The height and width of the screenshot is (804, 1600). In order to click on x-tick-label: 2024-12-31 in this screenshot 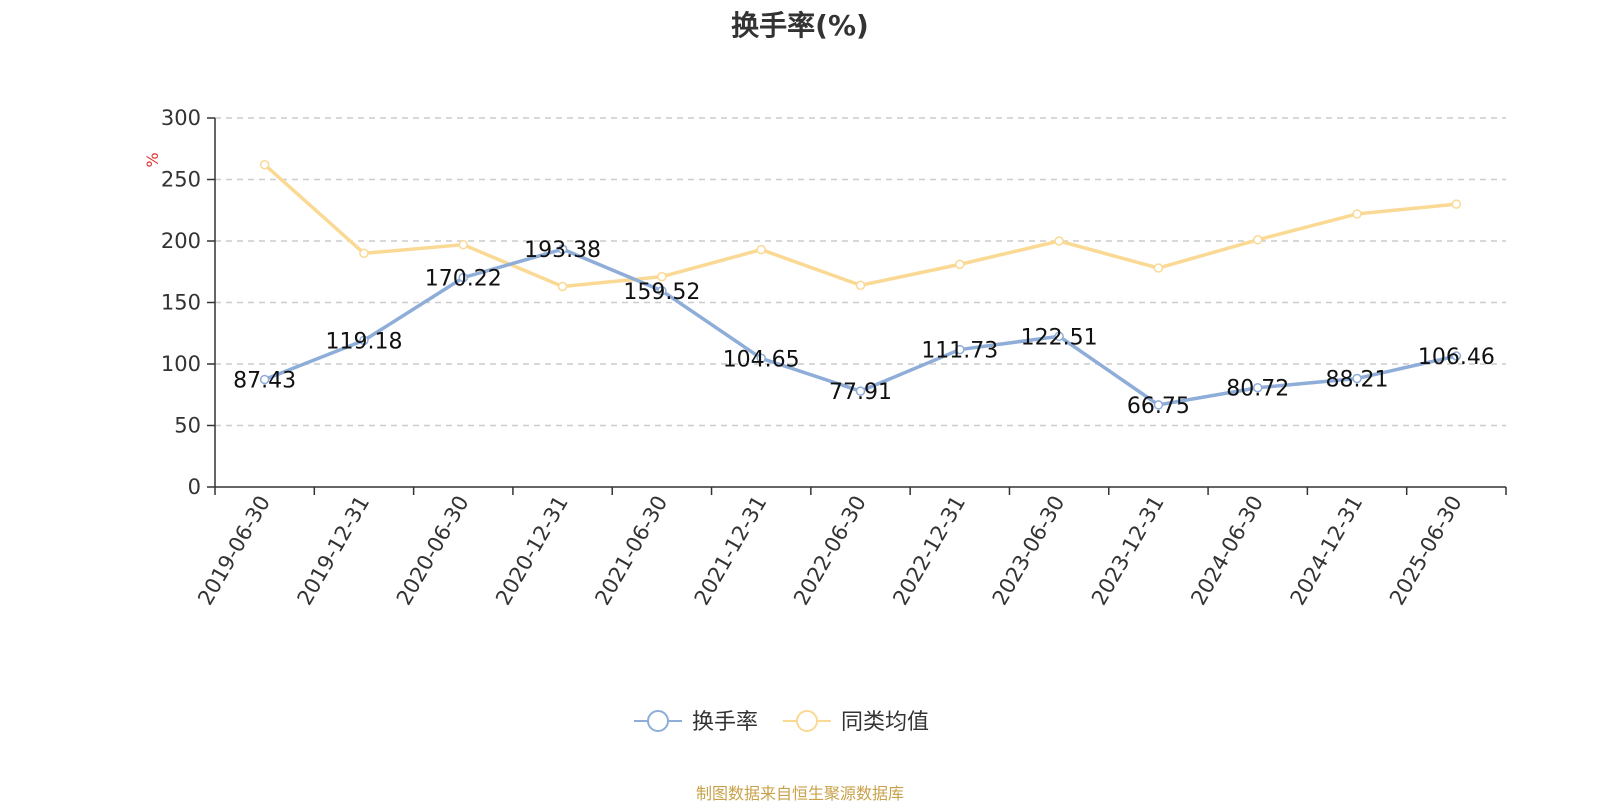, I will do `click(1327, 551)`.